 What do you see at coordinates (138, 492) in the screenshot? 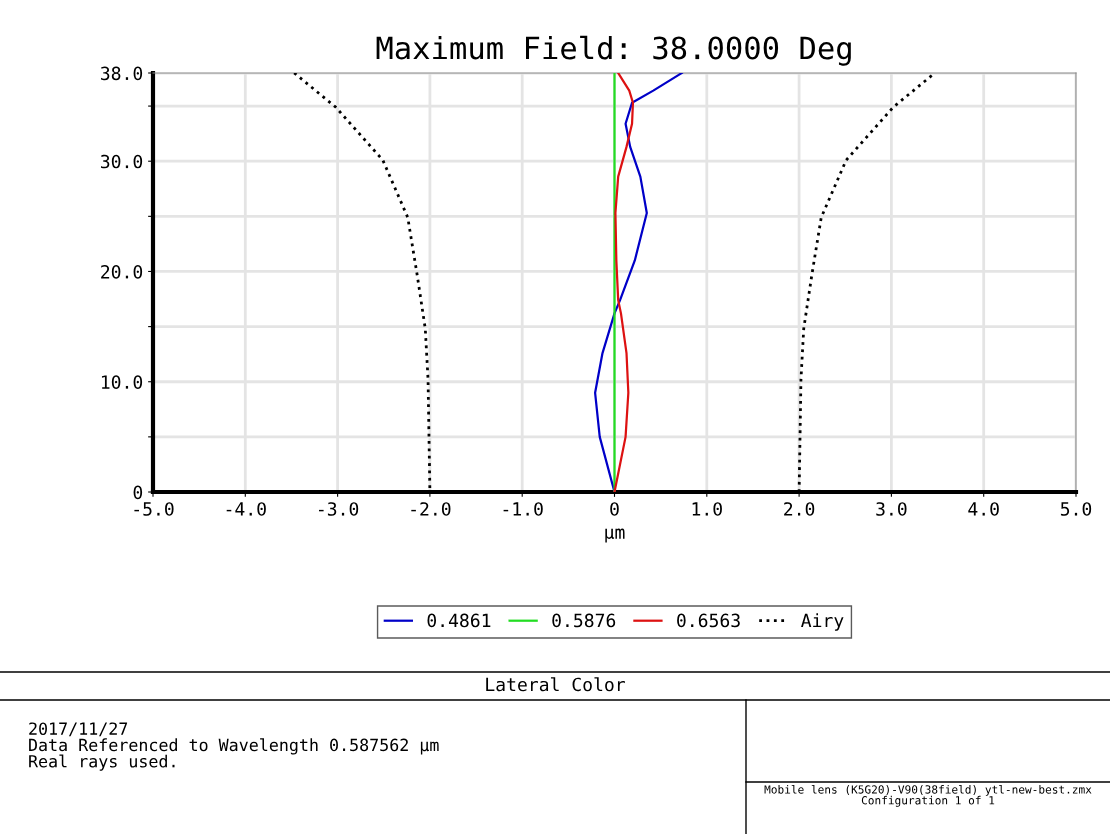
I see `y-tick-label: 0` at bounding box center [138, 492].